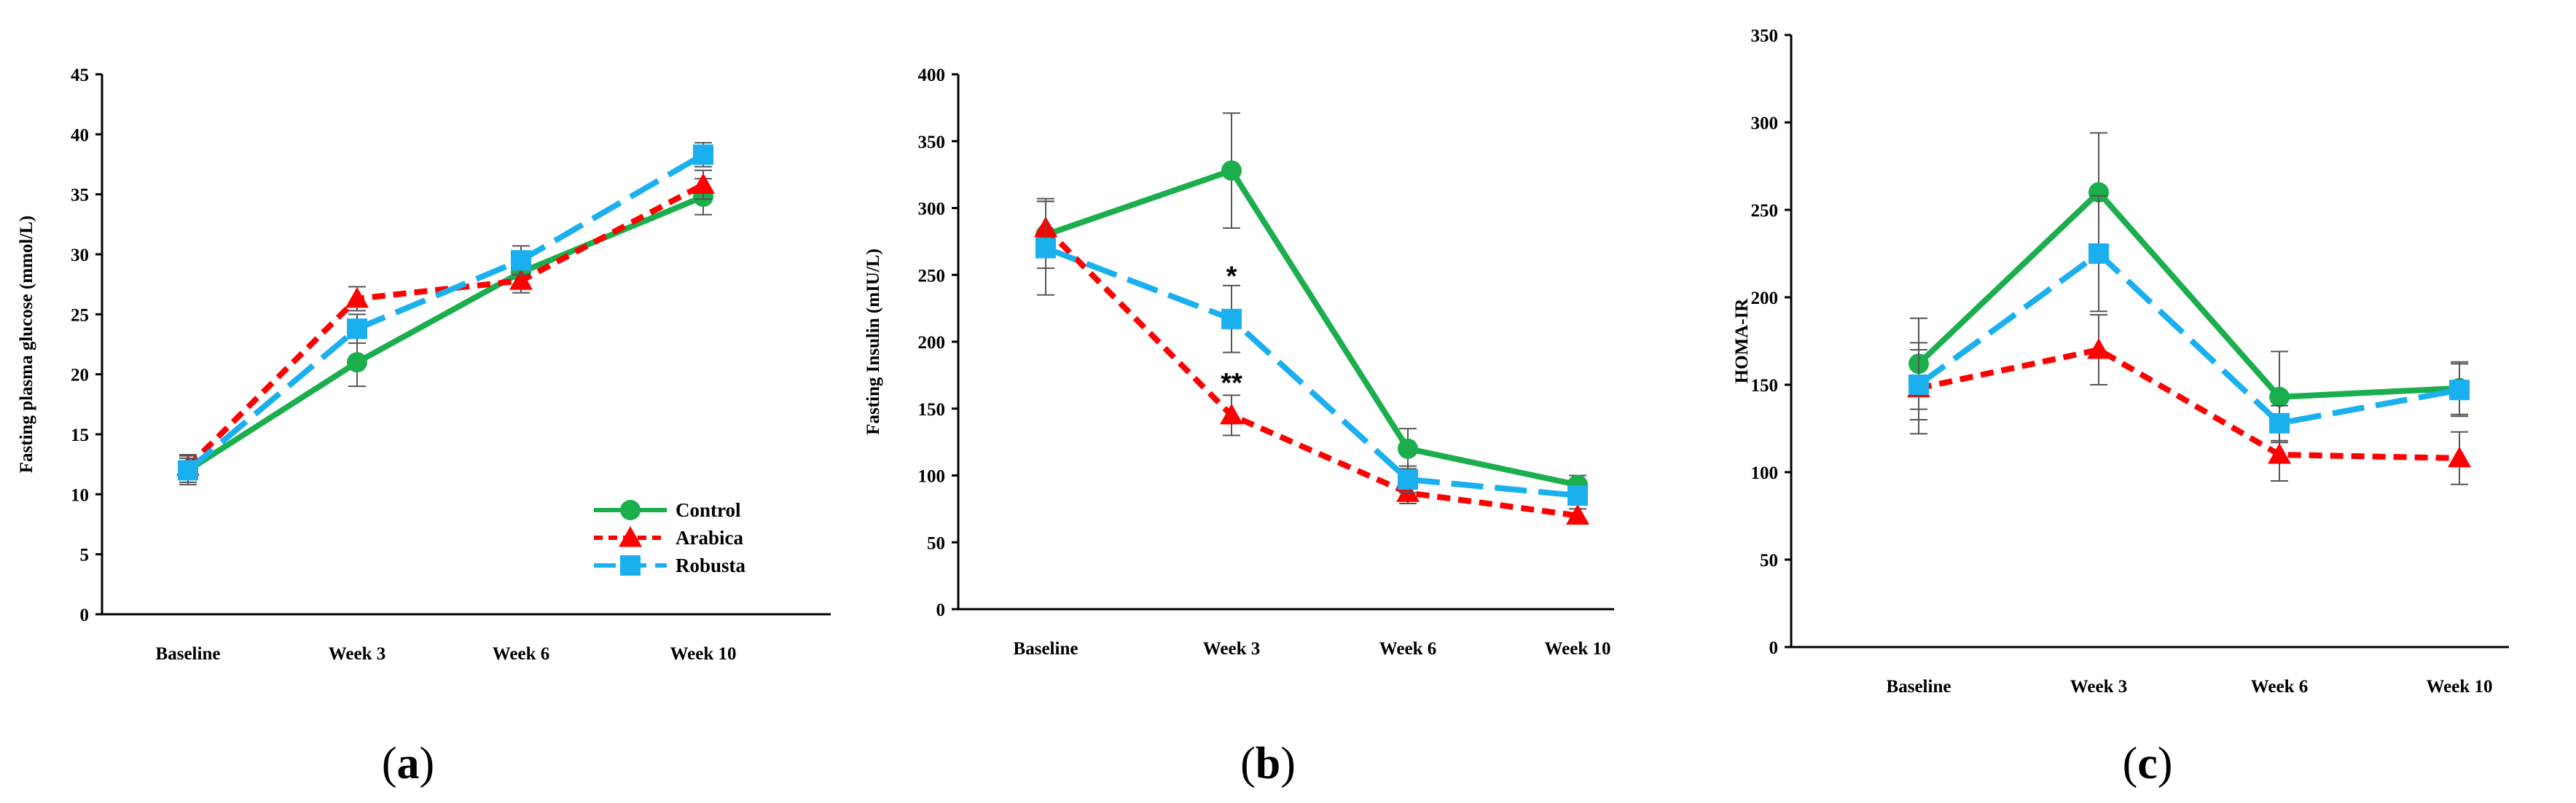 Image resolution: width=2576 pixels, height=803 pixels. Describe the element at coordinates (670, 537) in the screenshot. I see `legend: Control Arabica Robusta` at that location.